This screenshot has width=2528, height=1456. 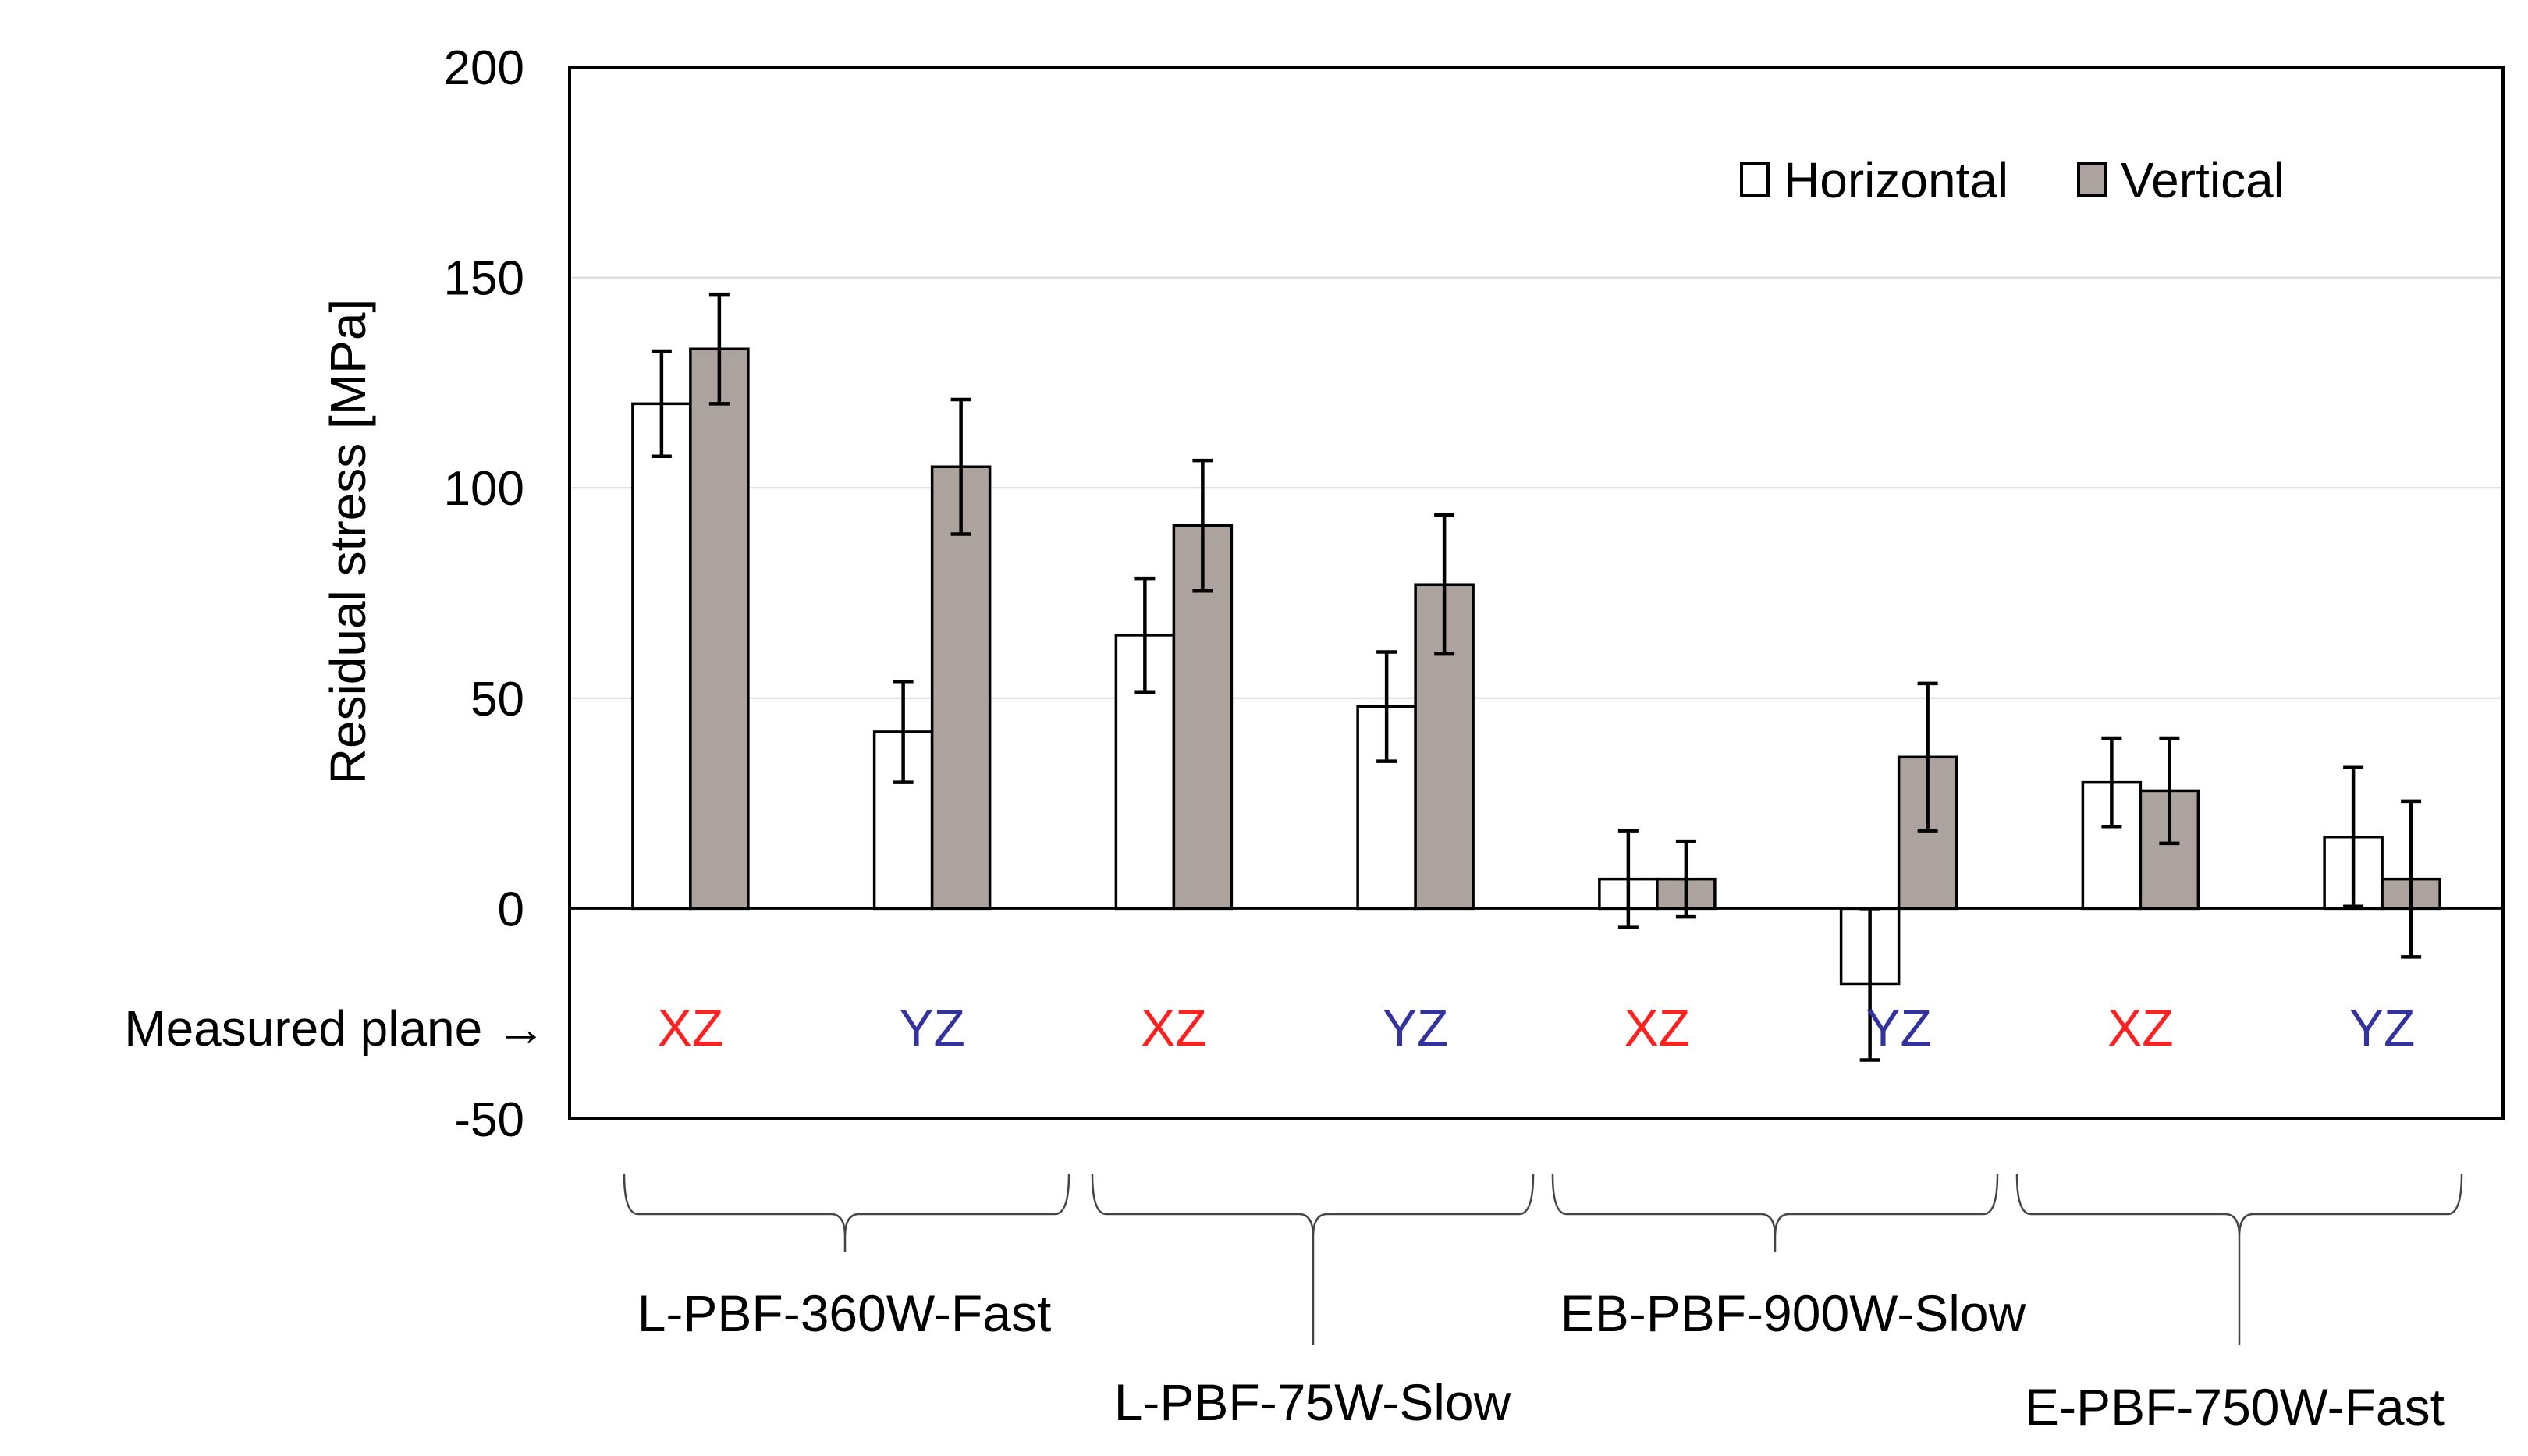 What do you see at coordinates (489, 1120) in the screenshot?
I see `y-tick-label-0: -50` at bounding box center [489, 1120].